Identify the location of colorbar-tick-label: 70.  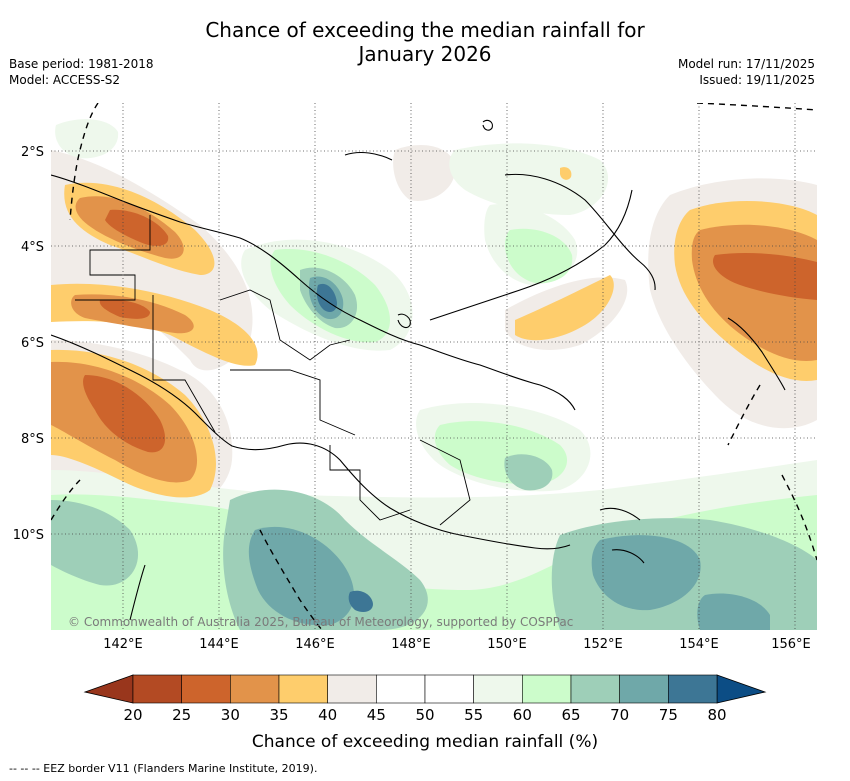
(619, 715).